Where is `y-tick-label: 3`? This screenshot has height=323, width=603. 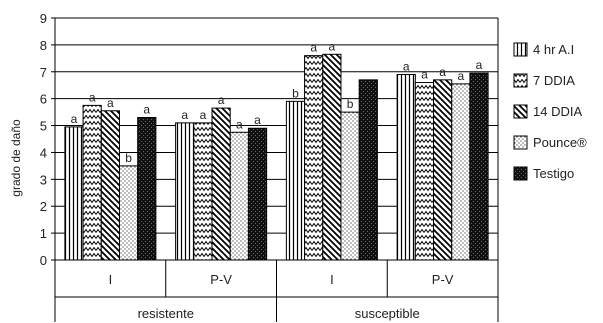 y-tick-label: 3 is located at coordinates (43, 179).